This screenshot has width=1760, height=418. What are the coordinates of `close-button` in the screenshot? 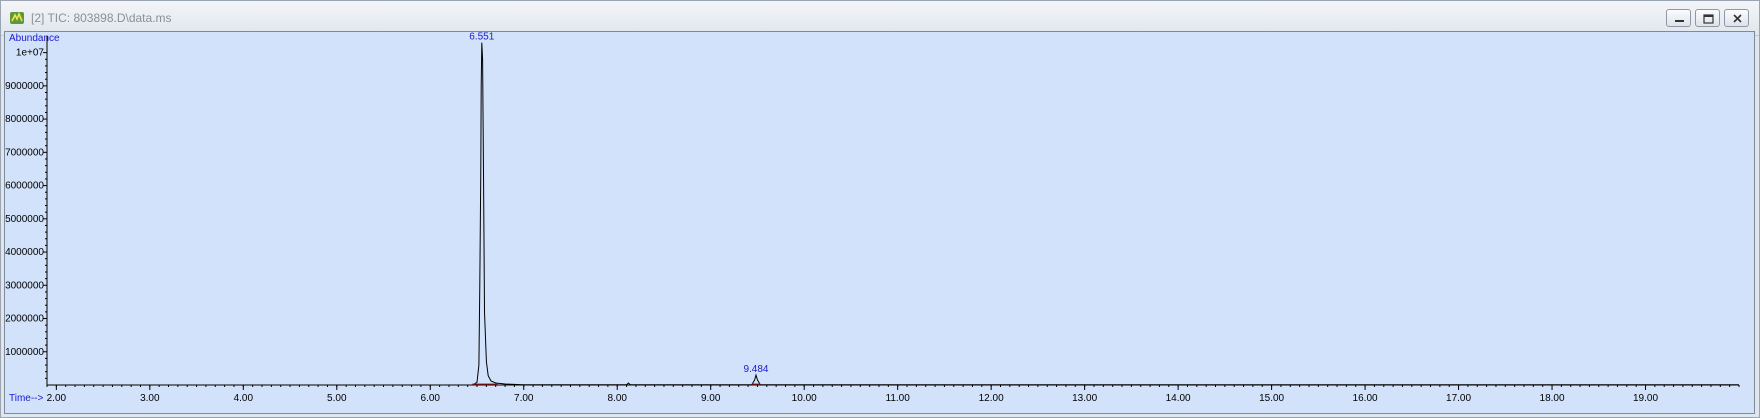 It's located at (1736, 18).